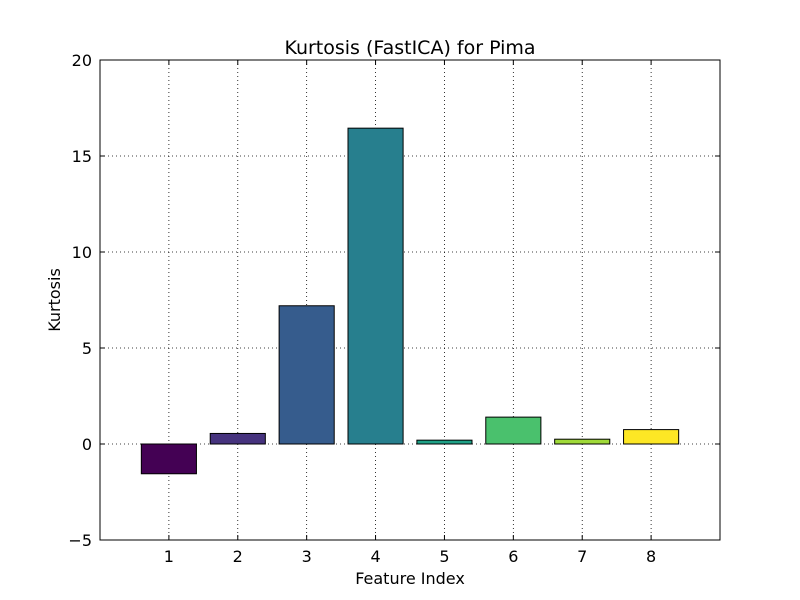 The width and height of the screenshot is (800, 600). Describe the element at coordinates (307, 556) in the screenshot. I see `x-tick-label: 3` at that location.